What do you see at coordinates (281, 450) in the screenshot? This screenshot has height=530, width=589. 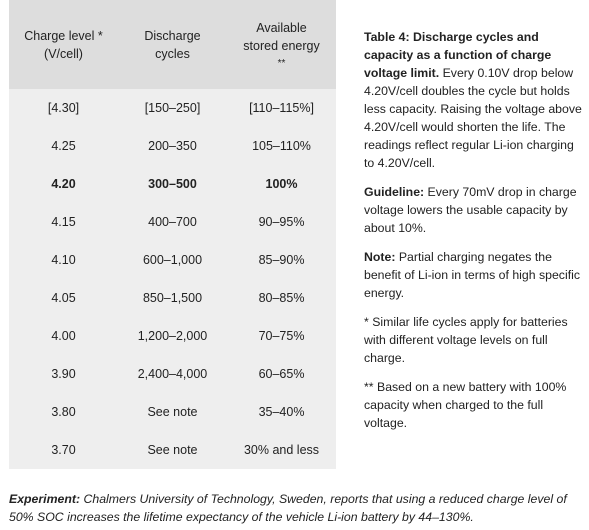 I see `cell-available-energy: 30% and less` at bounding box center [281, 450].